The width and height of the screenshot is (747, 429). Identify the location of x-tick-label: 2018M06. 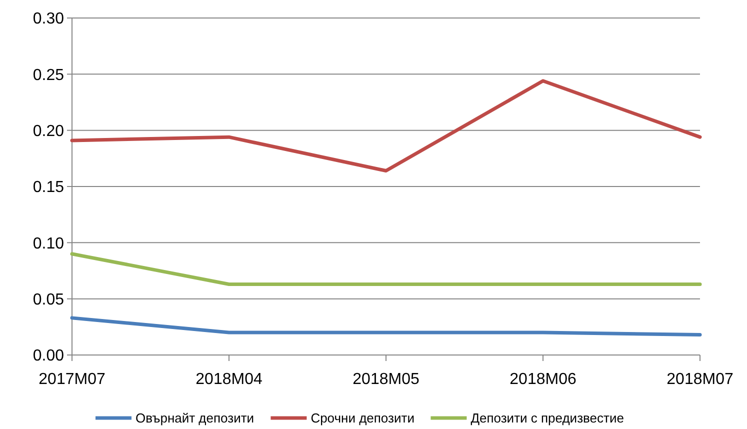
(543, 379).